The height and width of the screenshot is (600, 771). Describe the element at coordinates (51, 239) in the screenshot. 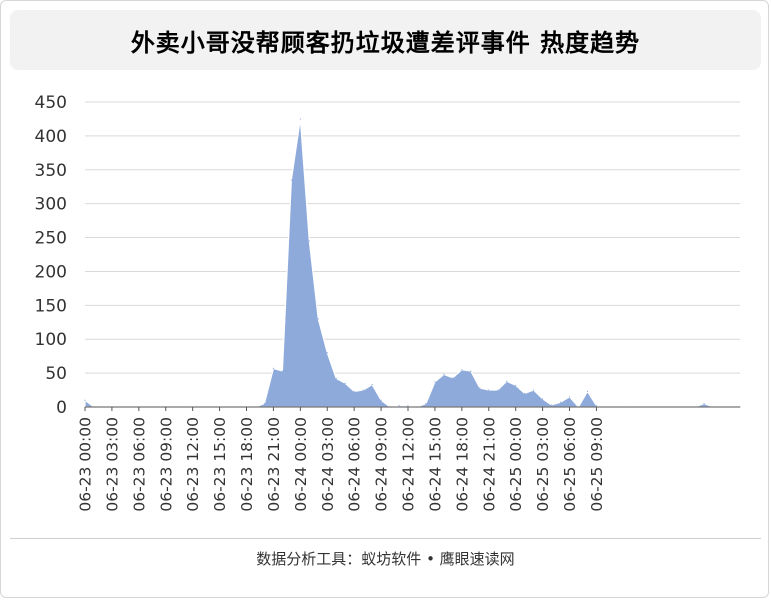

I see `y-tick-label-250: 250` at that location.